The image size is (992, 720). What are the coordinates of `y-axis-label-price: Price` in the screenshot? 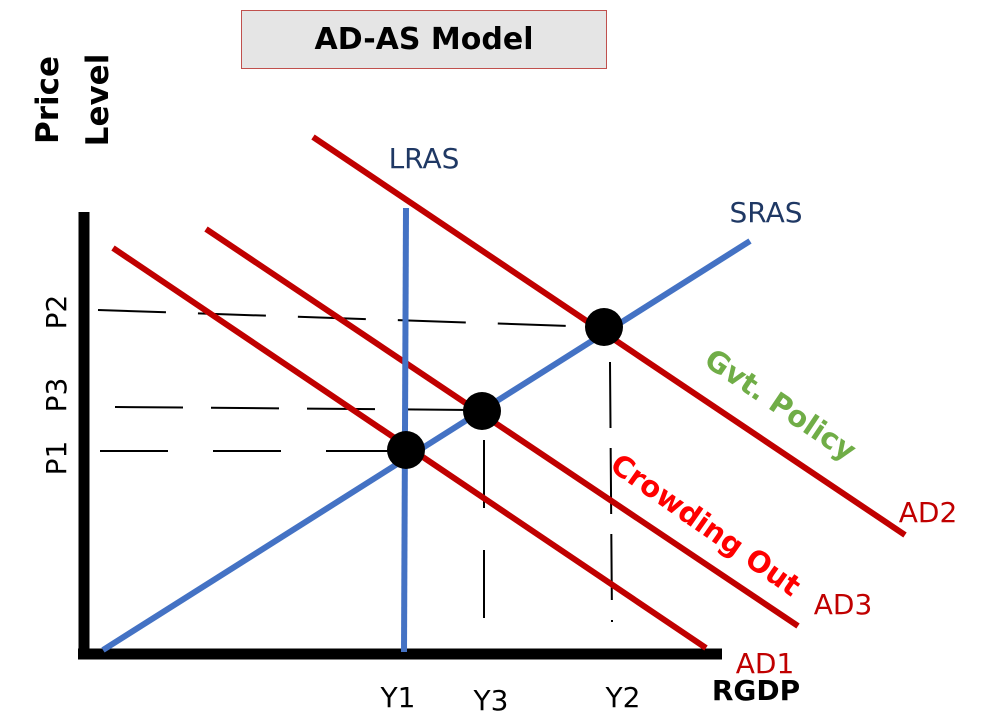 It's located at (48, 100).